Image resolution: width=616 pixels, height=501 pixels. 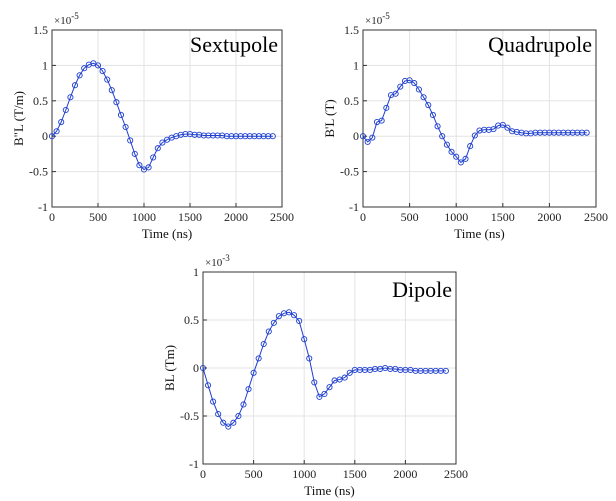 I want to click on dipole-series-line, so click(x=324, y=369).